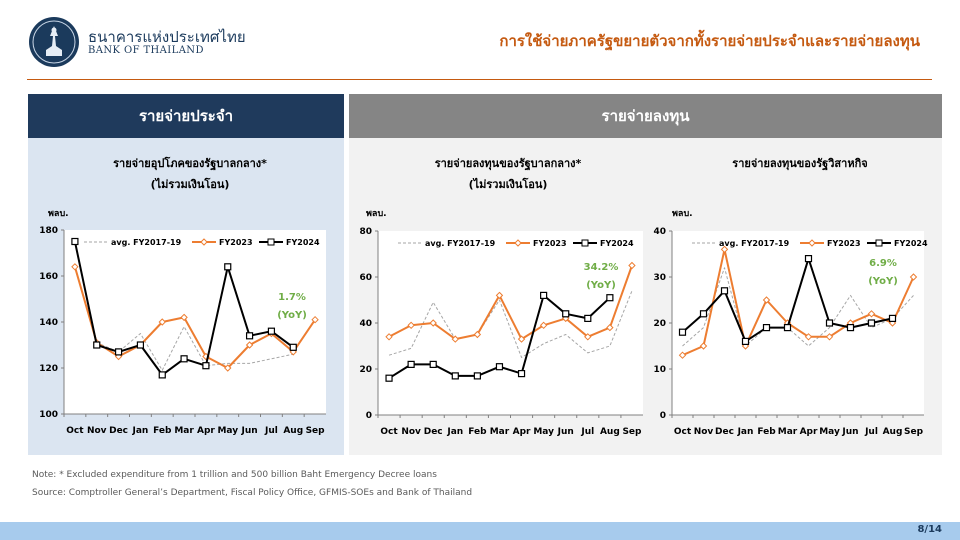  Describe the element at coordinates (303, 242) in the screenshot. I see `chart-1-legend-label-fy2024: FY2024` at that location.